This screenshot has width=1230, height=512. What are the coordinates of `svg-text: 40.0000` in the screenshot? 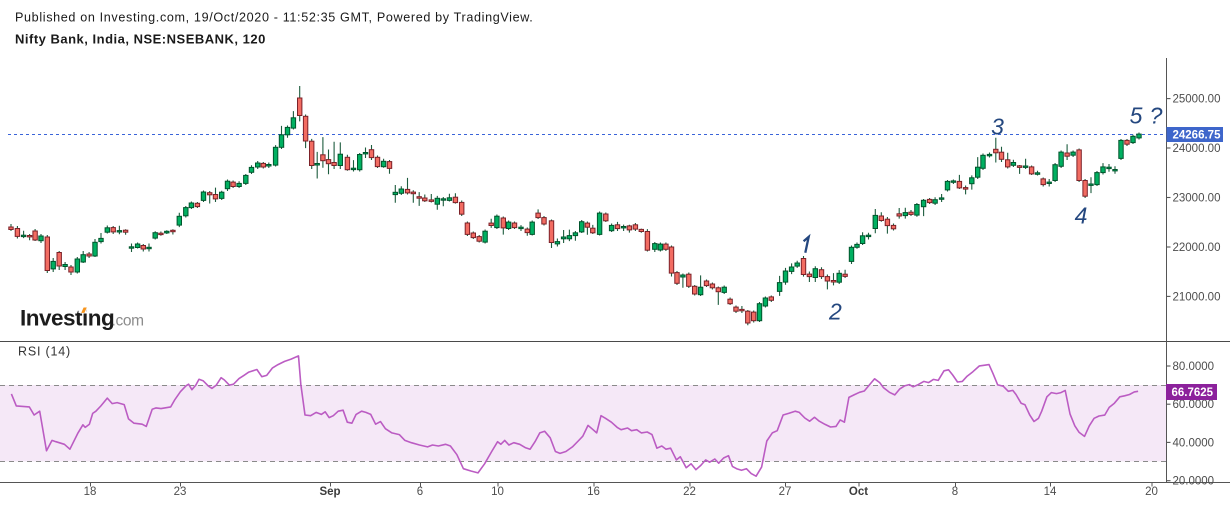 It's located at (1194, 443).